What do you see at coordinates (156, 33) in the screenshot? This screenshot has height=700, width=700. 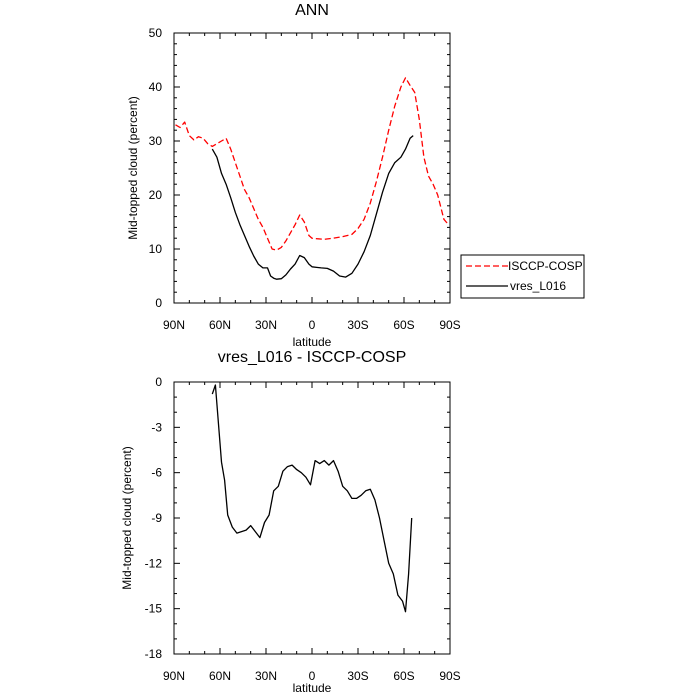 I see `y-tick-label: 50` at bounding box center [156, 33].